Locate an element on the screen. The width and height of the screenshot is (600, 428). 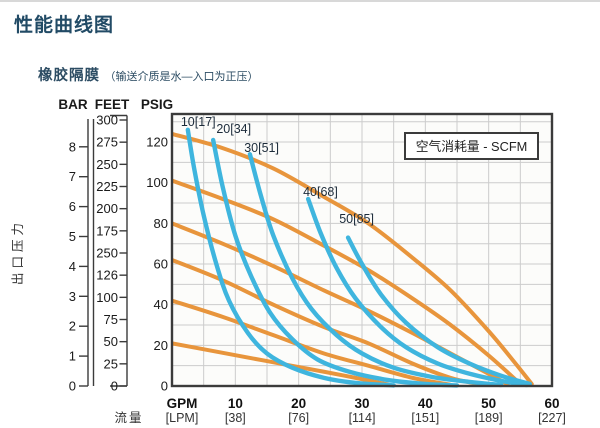
psig-tick-label: 60 is located at coordinates (161, 264).